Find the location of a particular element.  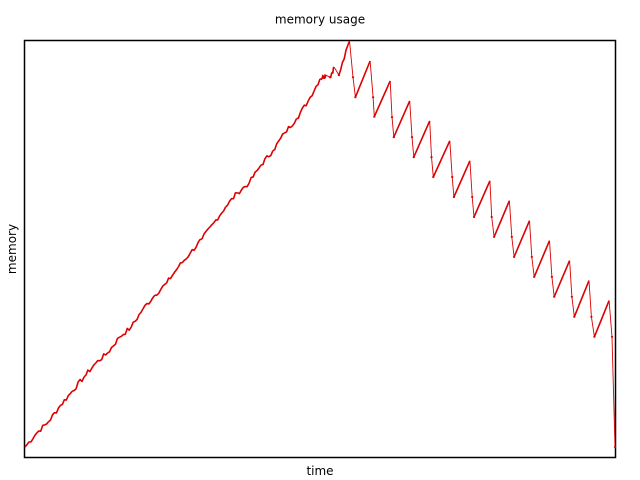

y-axis-label: memory is located at coordinates (12, 249).